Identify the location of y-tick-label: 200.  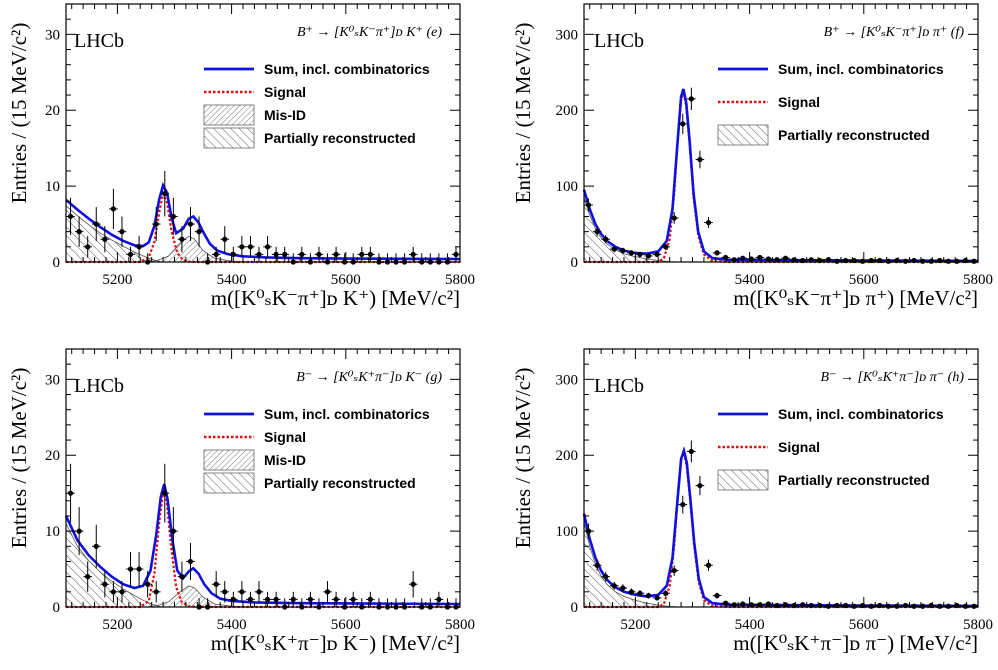
(567, 111).